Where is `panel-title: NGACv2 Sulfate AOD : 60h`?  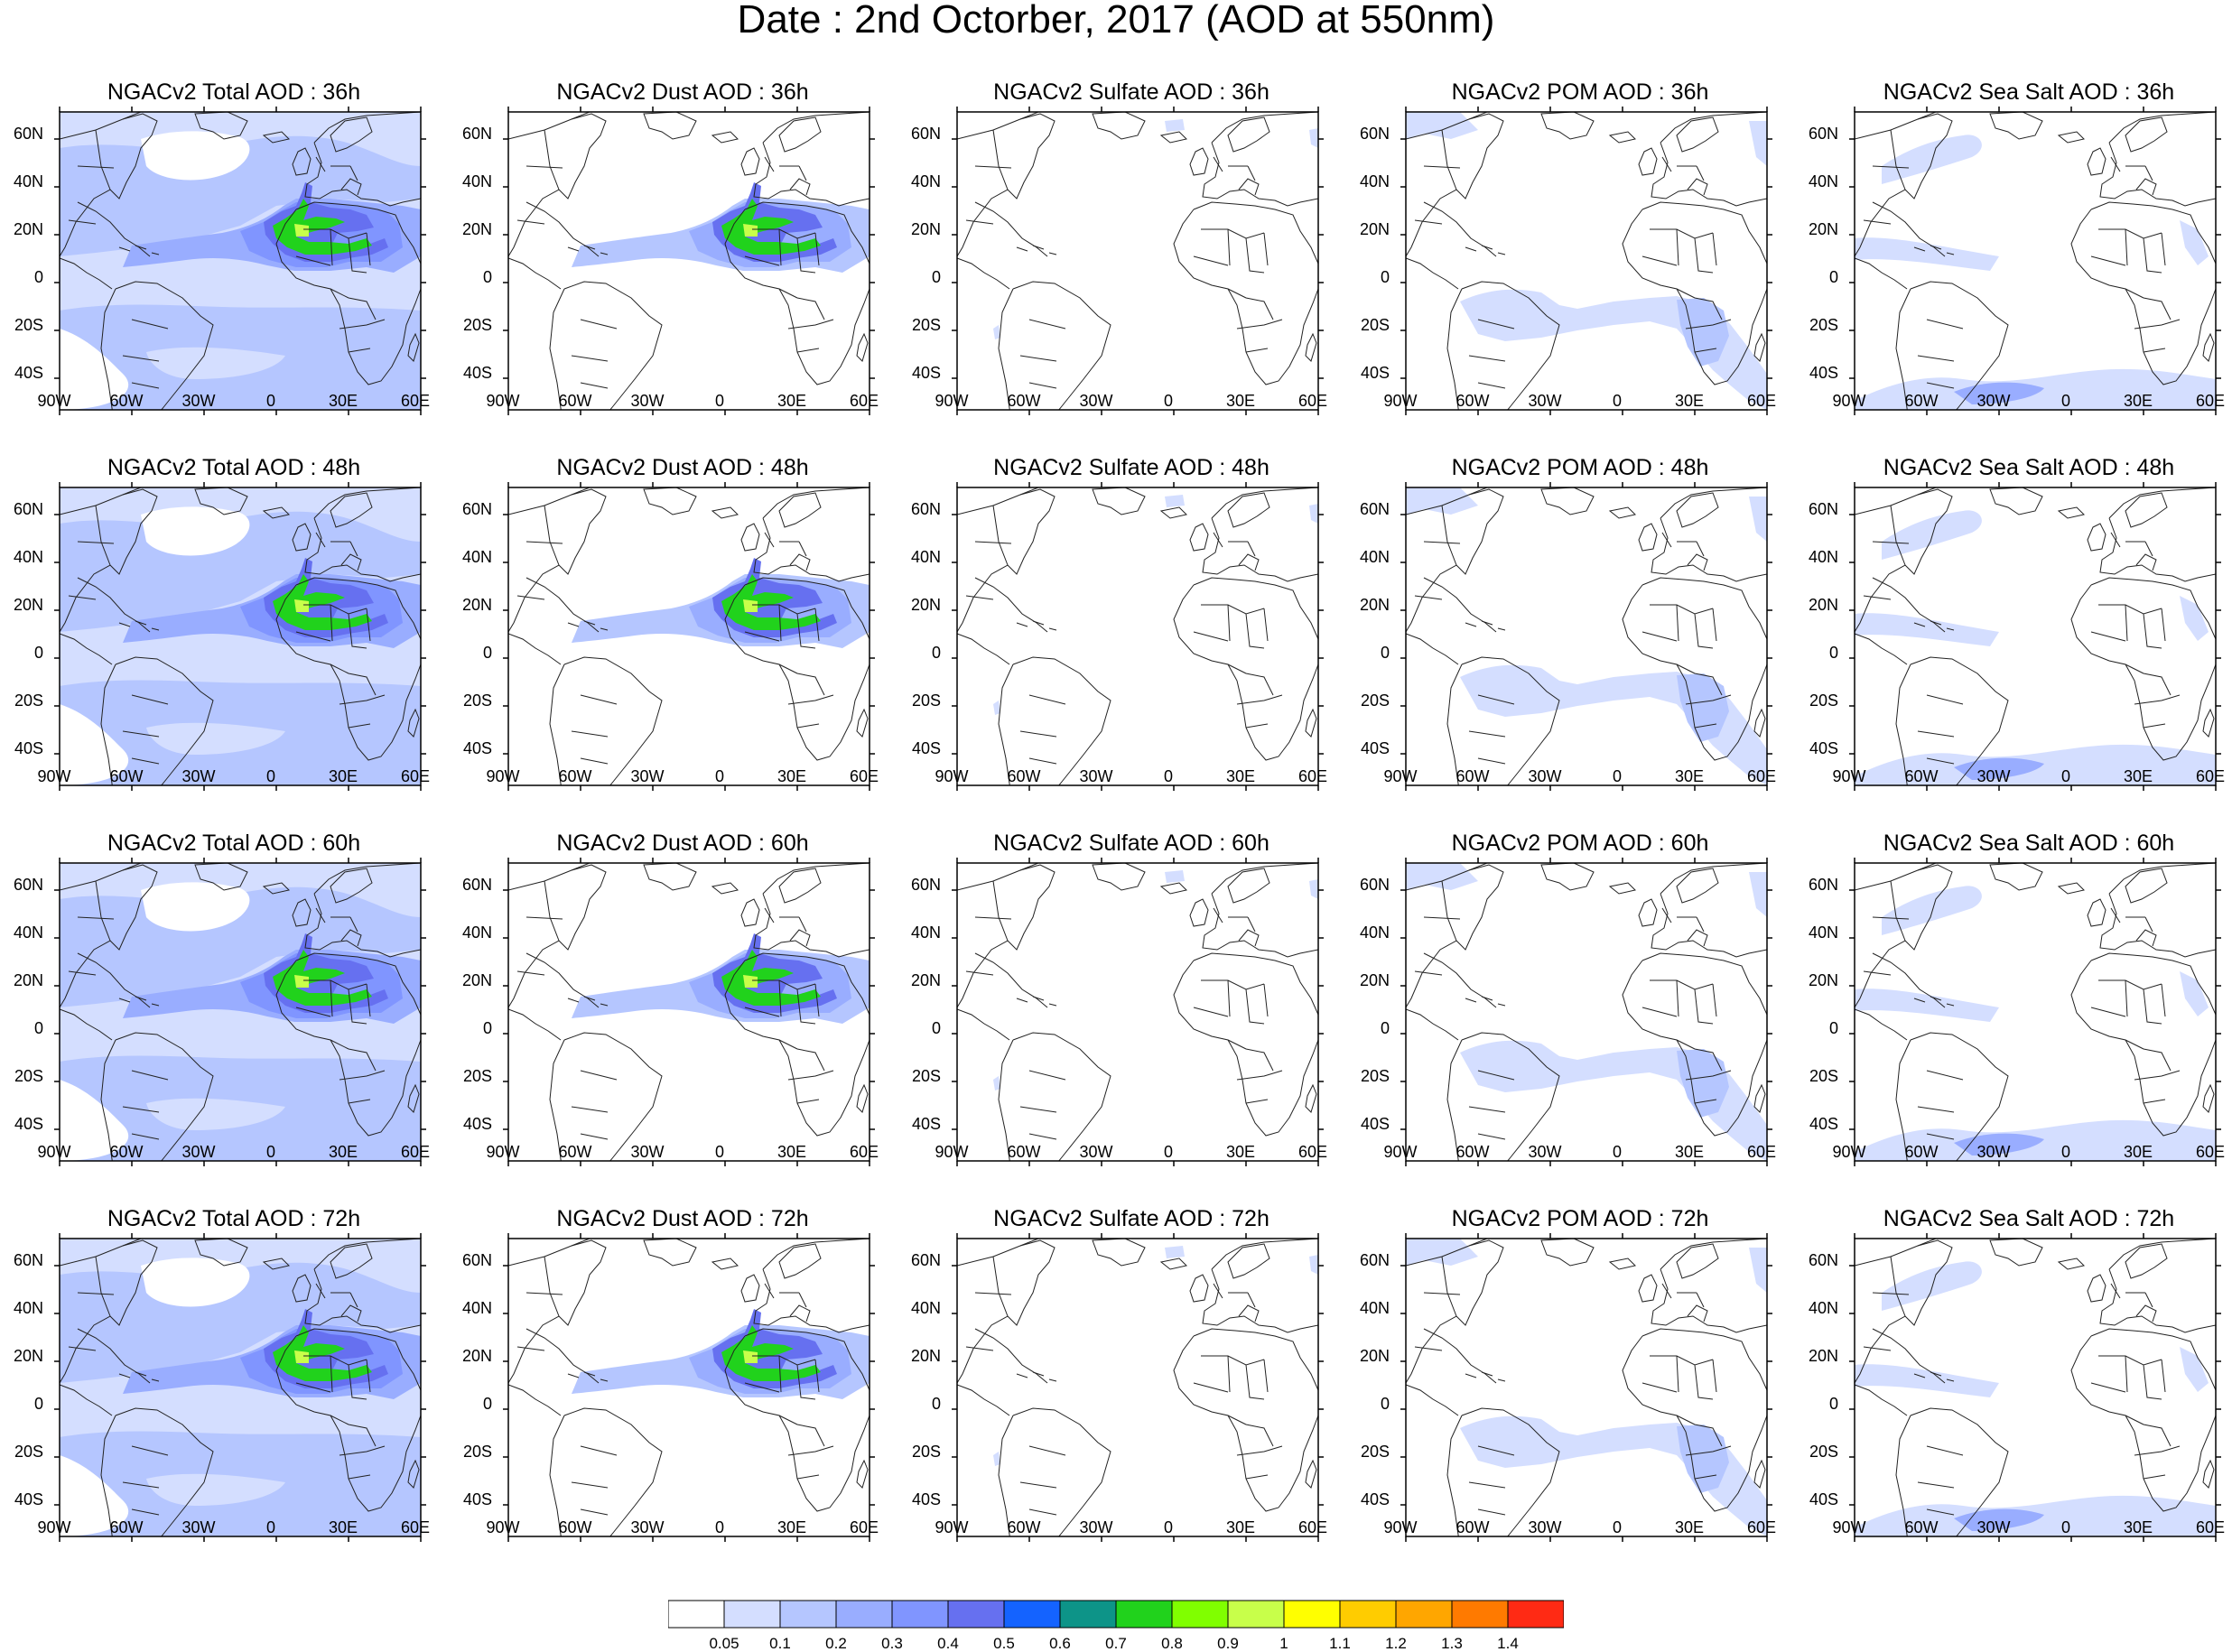
panel-title: NGACv2 Sulfate AOD : 60h is located at coordinates (1131, 843).